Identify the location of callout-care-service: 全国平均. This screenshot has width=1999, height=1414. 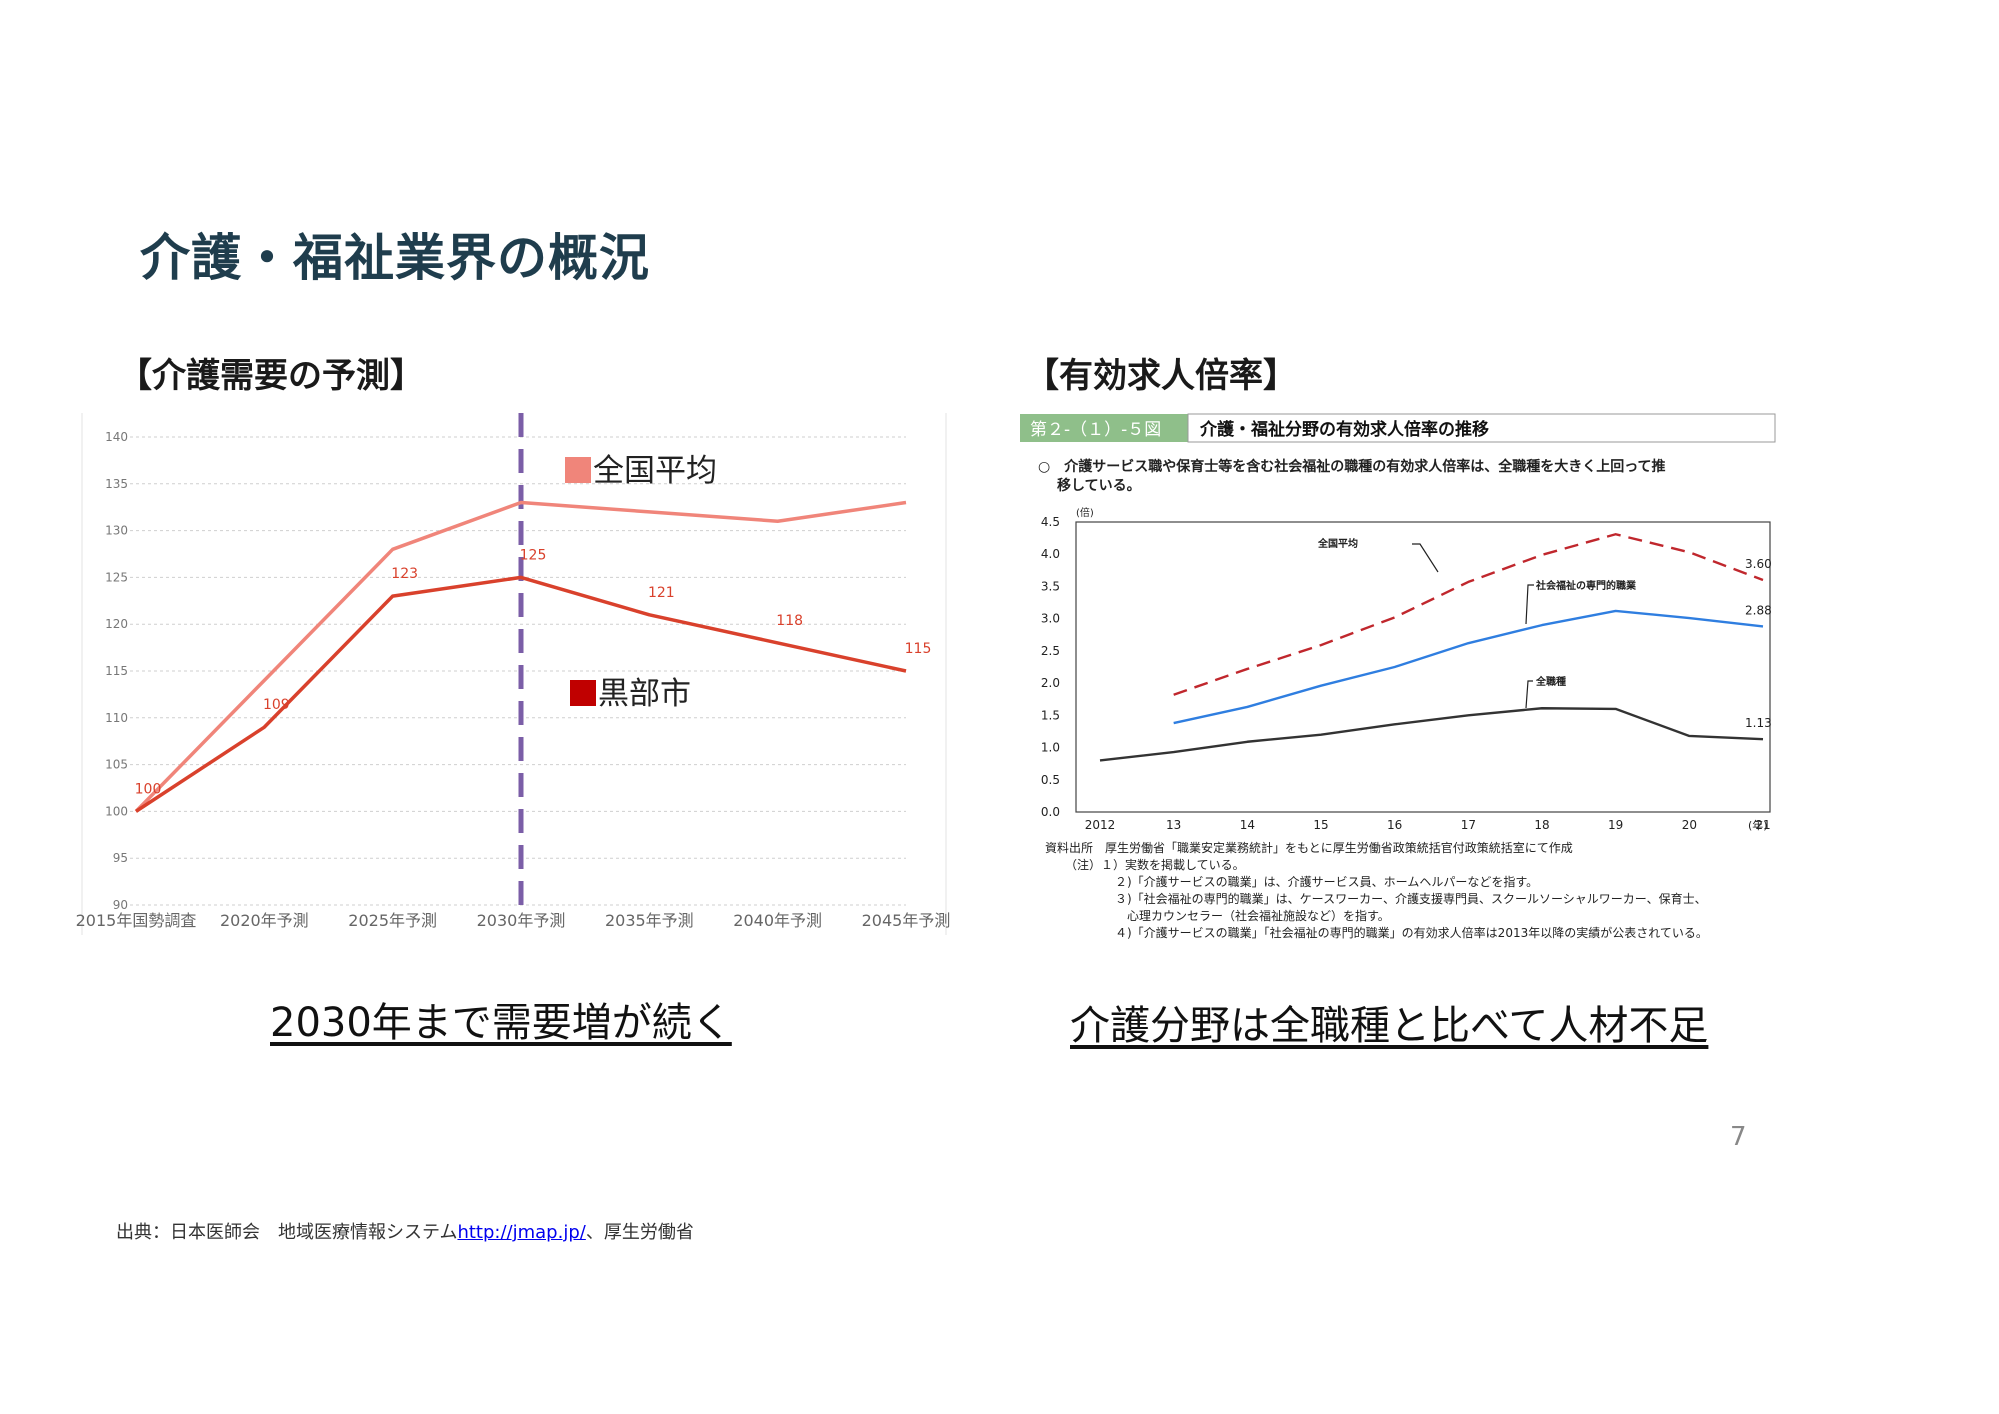
(1337, 543).